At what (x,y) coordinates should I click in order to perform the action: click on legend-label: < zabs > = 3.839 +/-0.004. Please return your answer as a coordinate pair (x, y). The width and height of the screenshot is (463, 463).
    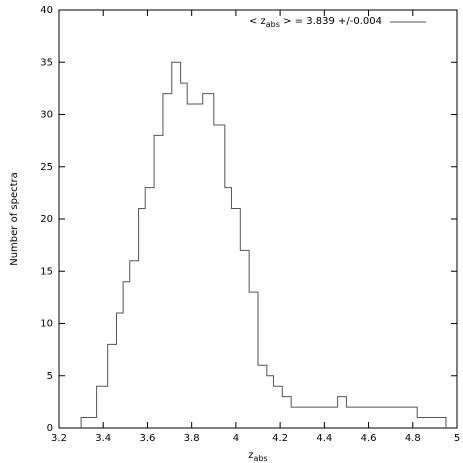
    Looking at the image, I should click on (315, 22).